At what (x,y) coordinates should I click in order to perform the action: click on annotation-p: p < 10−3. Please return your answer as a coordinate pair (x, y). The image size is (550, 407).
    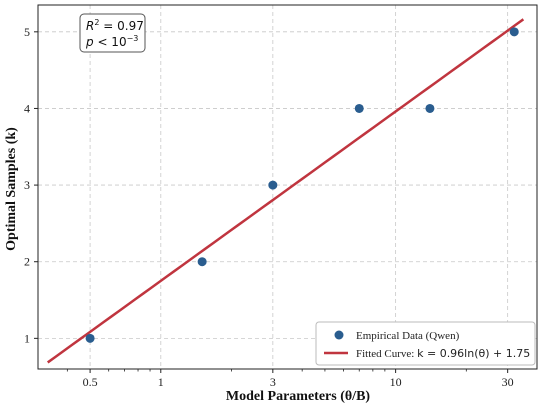
    Looking at the image, I should click on (111, 41).